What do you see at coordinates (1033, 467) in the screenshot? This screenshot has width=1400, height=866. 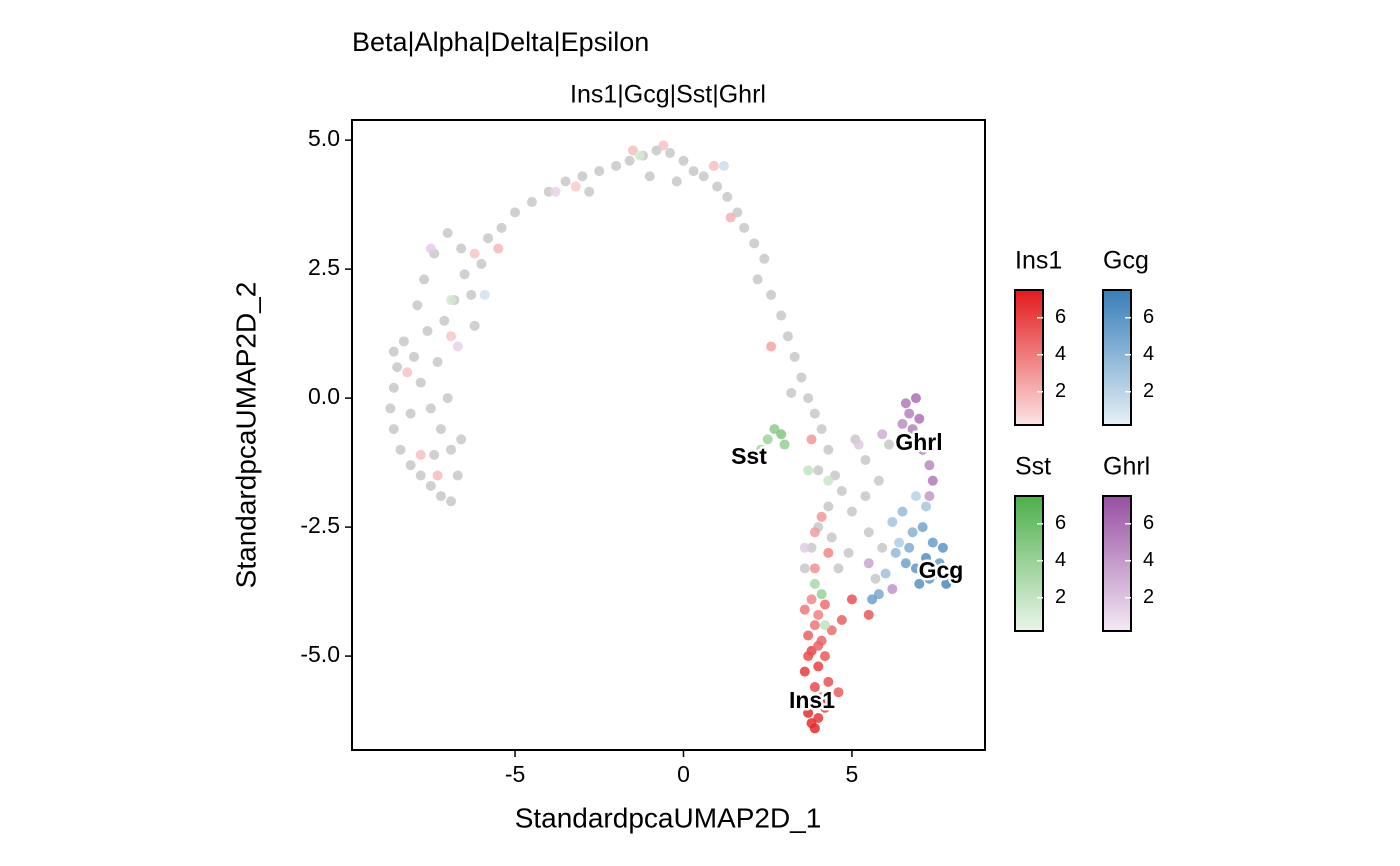 I see `legend-title: Sst` at bounding box center [1033, 467].